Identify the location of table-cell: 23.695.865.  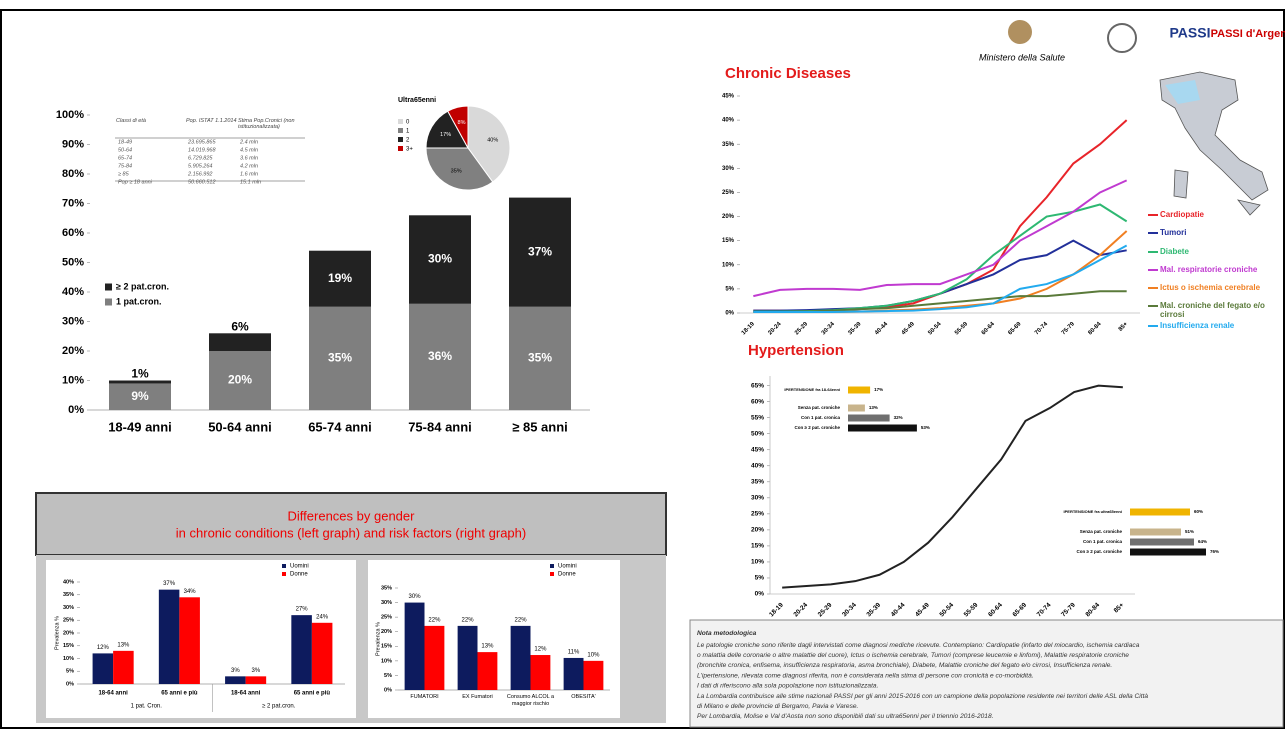
(201, 142).